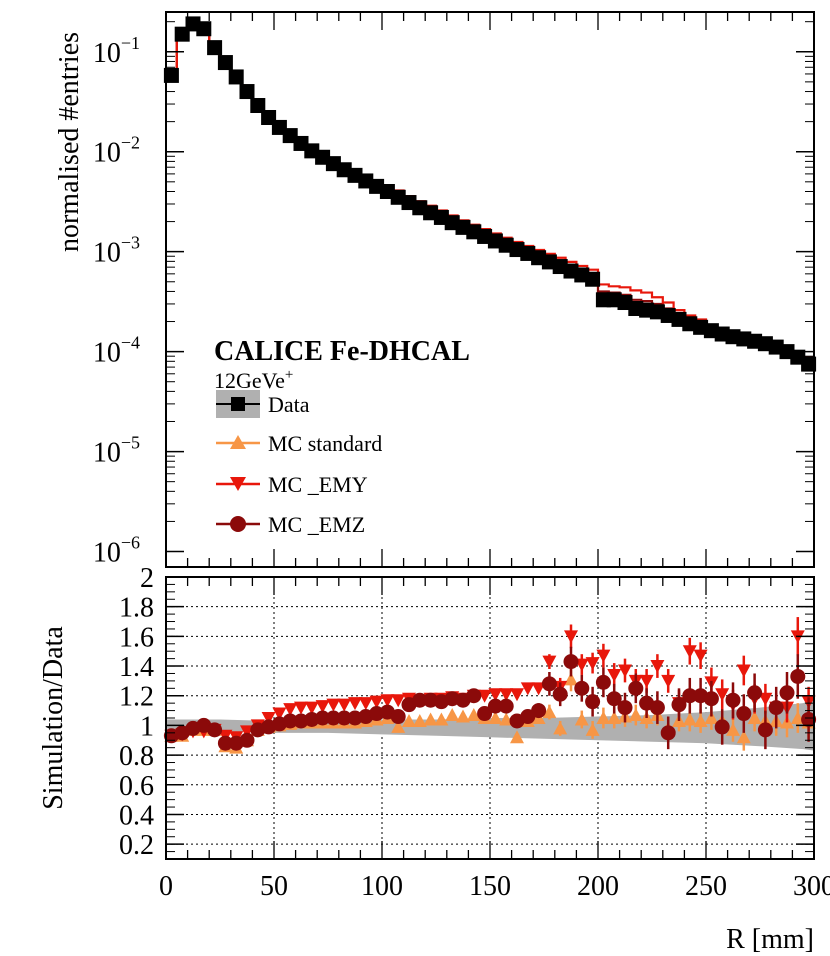 The width and height of the screenshot is (830, 956). What do you see at coordinates (136, 786) in the screenshot?
I see `ratio-y-tick-label: 0.6` at bounding box center [136, 786].